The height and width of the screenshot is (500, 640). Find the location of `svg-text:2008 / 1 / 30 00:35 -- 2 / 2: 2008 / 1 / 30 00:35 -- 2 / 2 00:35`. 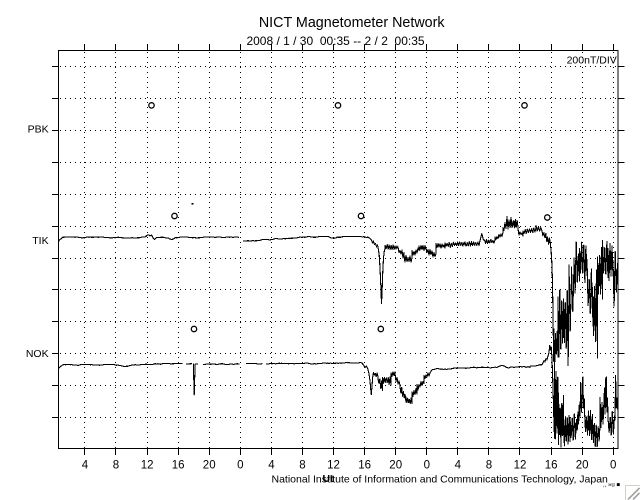

svg-text:2008 / 1 / 30 00:35 -- 2 / 2: 2008 / 1 / 30 00:35 -- 2 / 2 00:35 is located at coordinates (335, 41).